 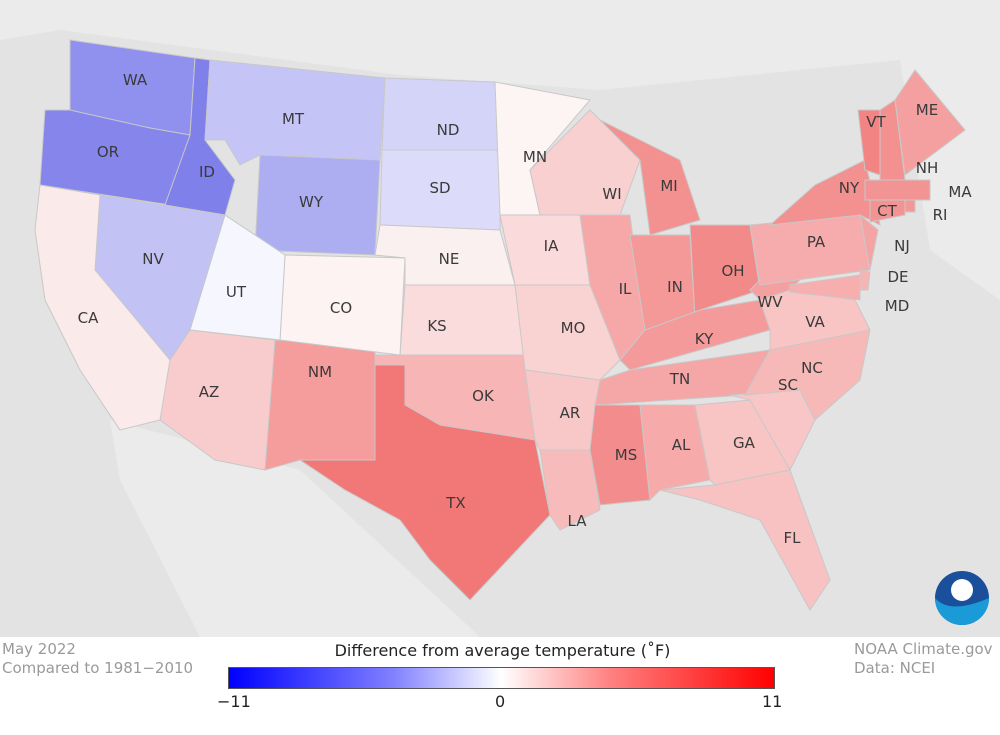 I want to click on state-label-ne: NE, so click(x=449, y=259).